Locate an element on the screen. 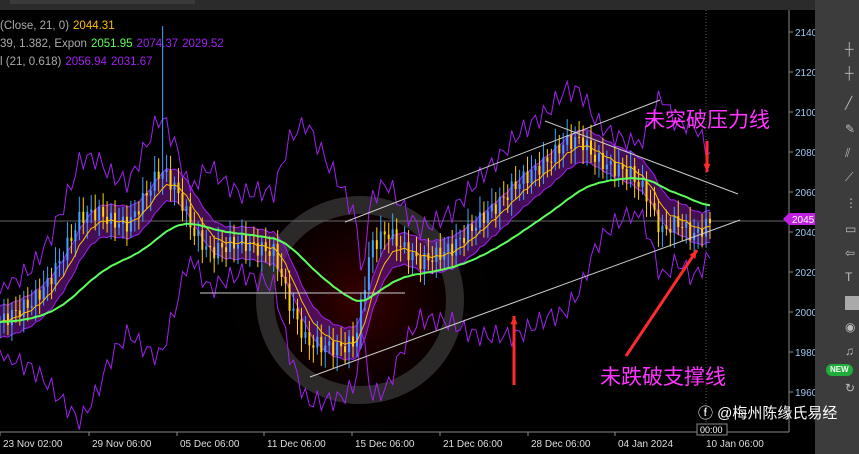 This screenshot has width=859, height=454. x-tick-label: 23 Nov 02:00 is located at coordinates (33, 444).